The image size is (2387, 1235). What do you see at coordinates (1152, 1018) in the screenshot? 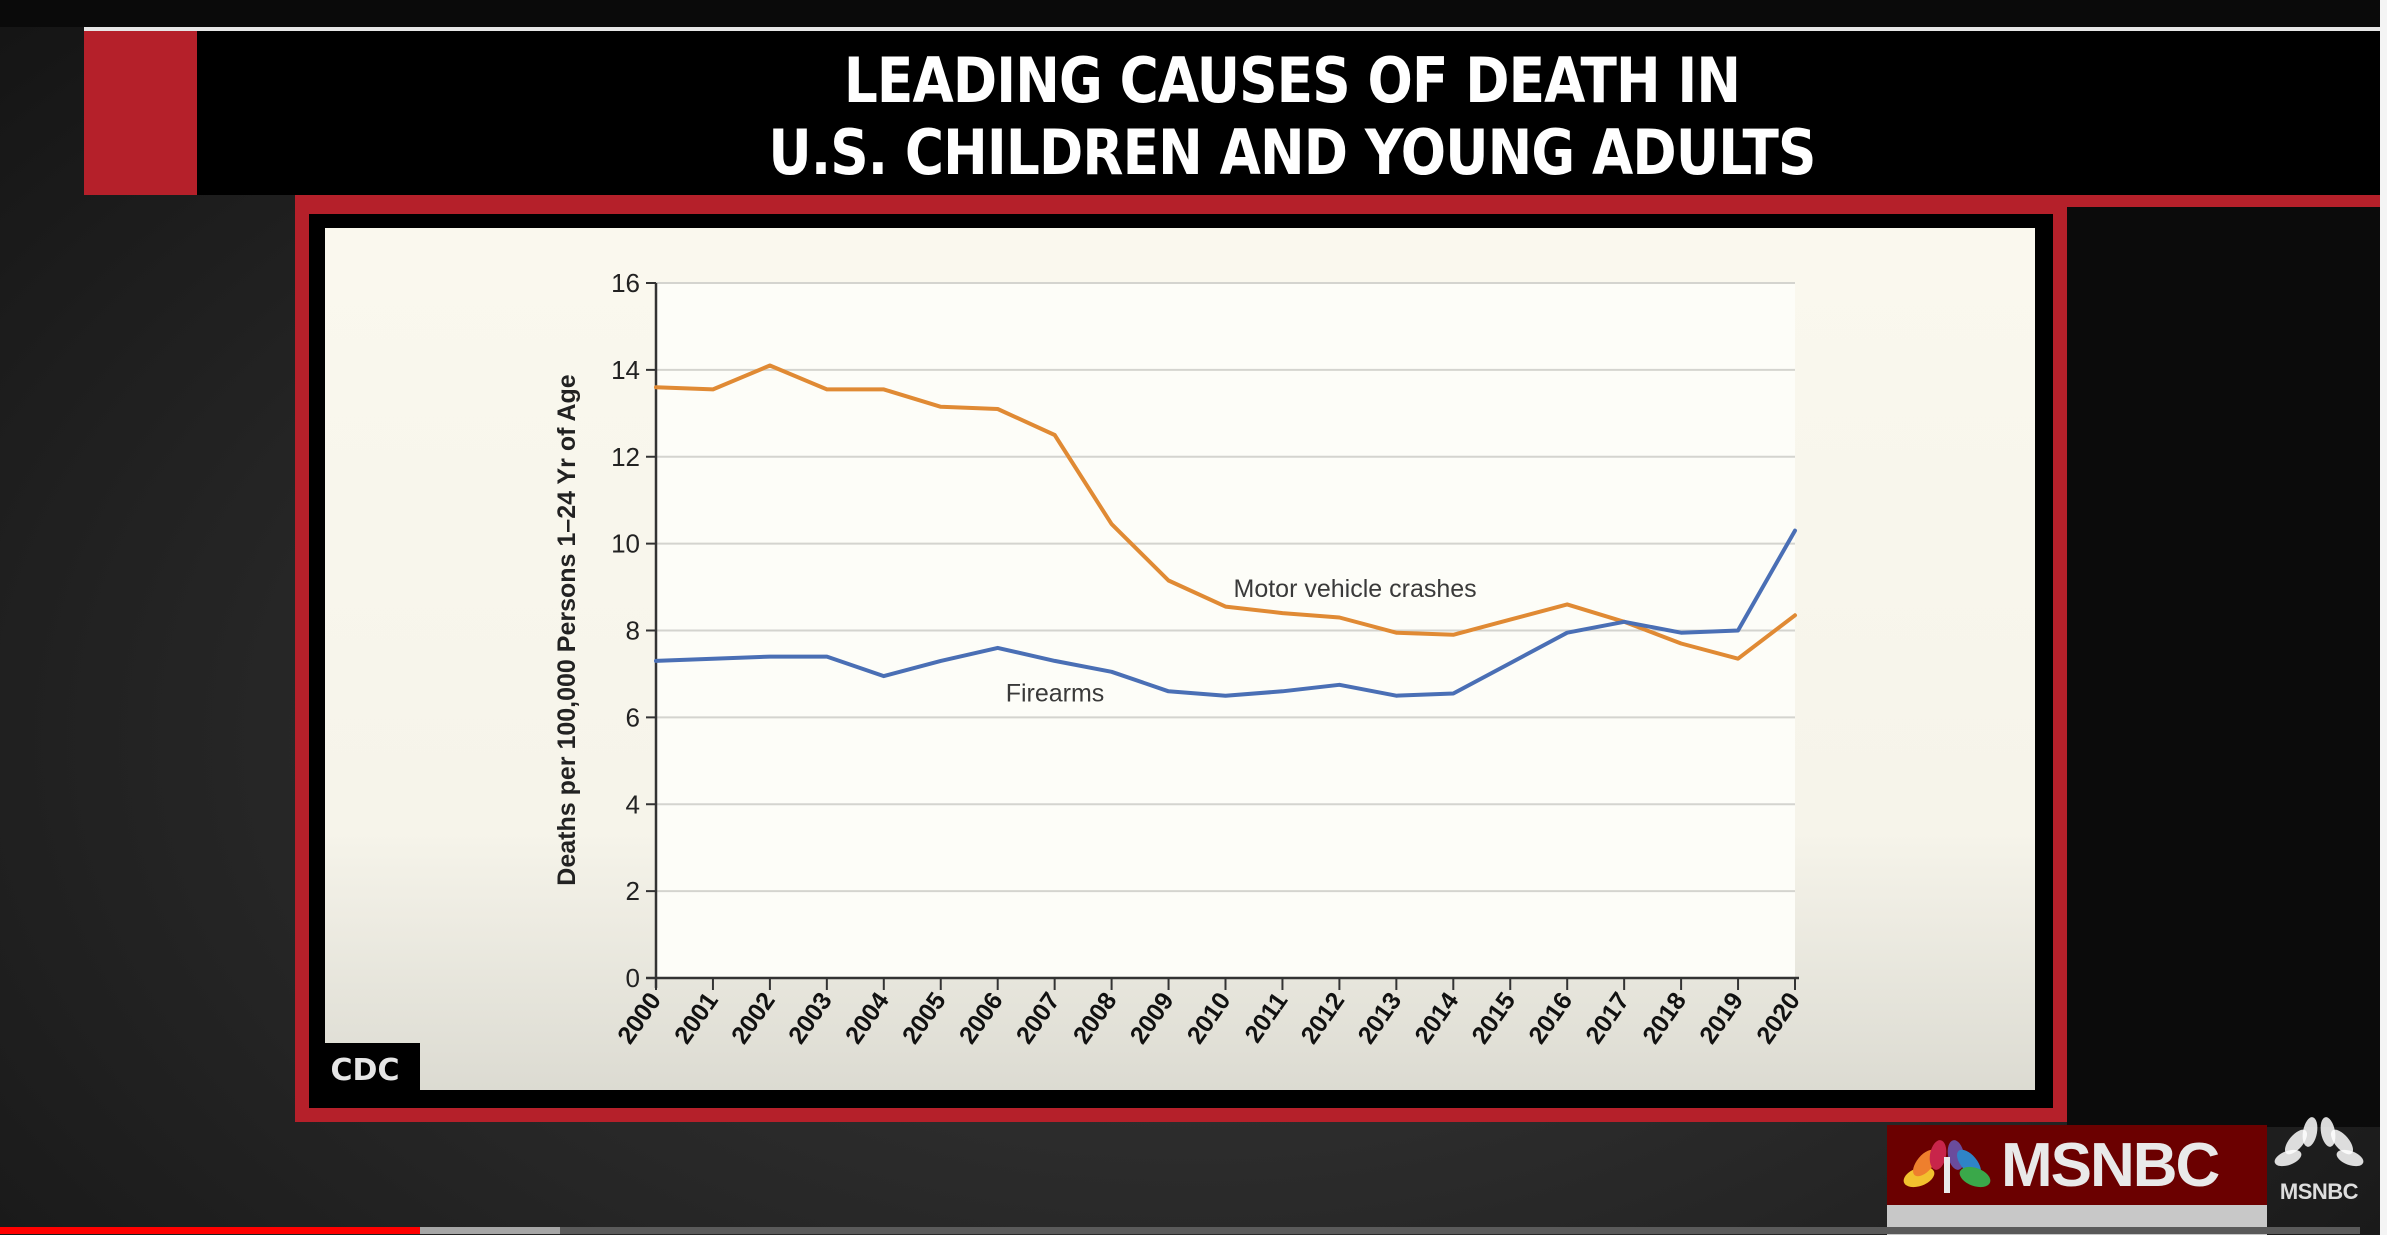
I see `x-tick-label: 2009` at bounding box center [1152, 1018].